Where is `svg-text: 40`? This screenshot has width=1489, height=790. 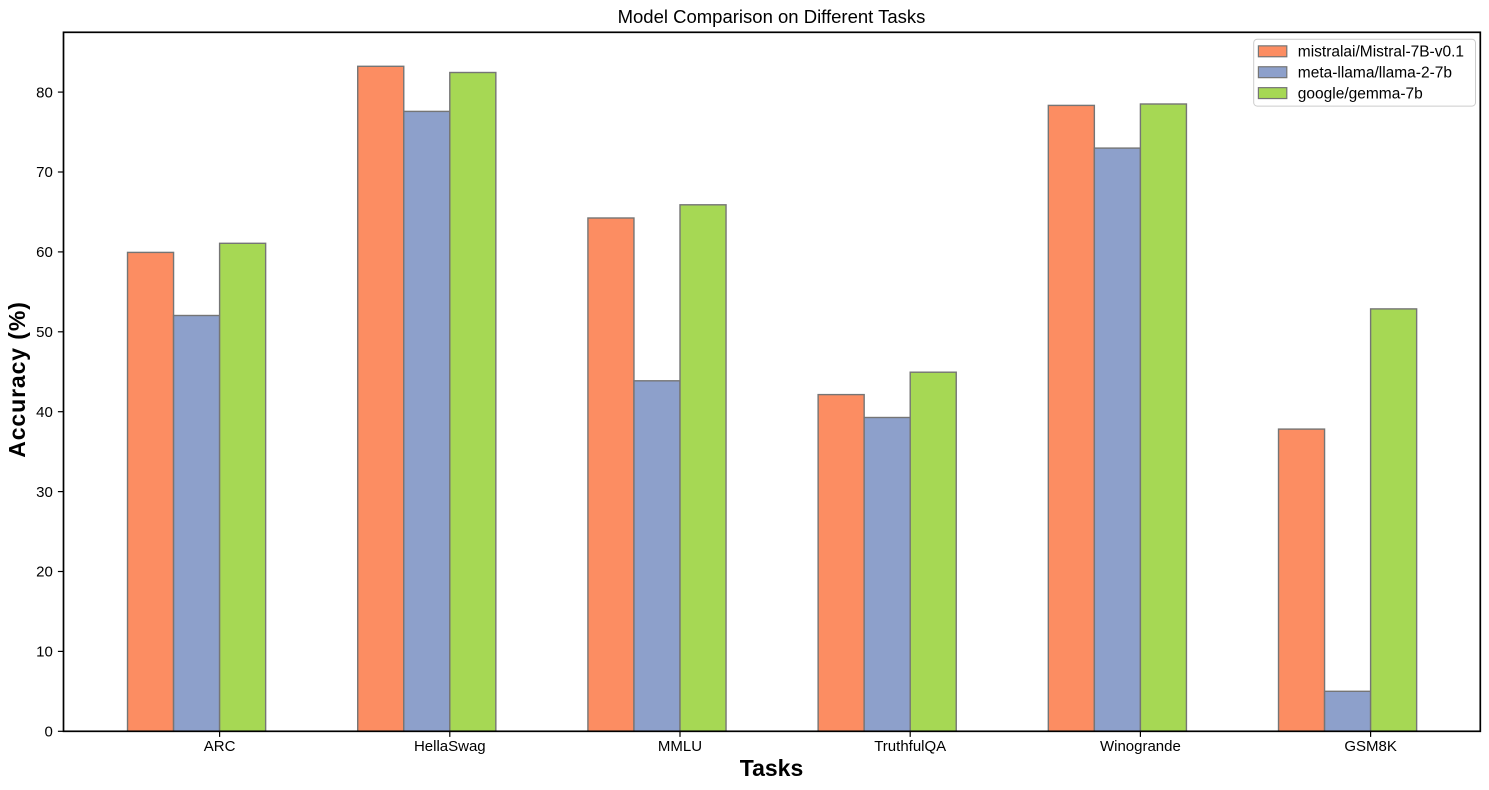
svg-text: 40 is located at coordinates (44, 412).